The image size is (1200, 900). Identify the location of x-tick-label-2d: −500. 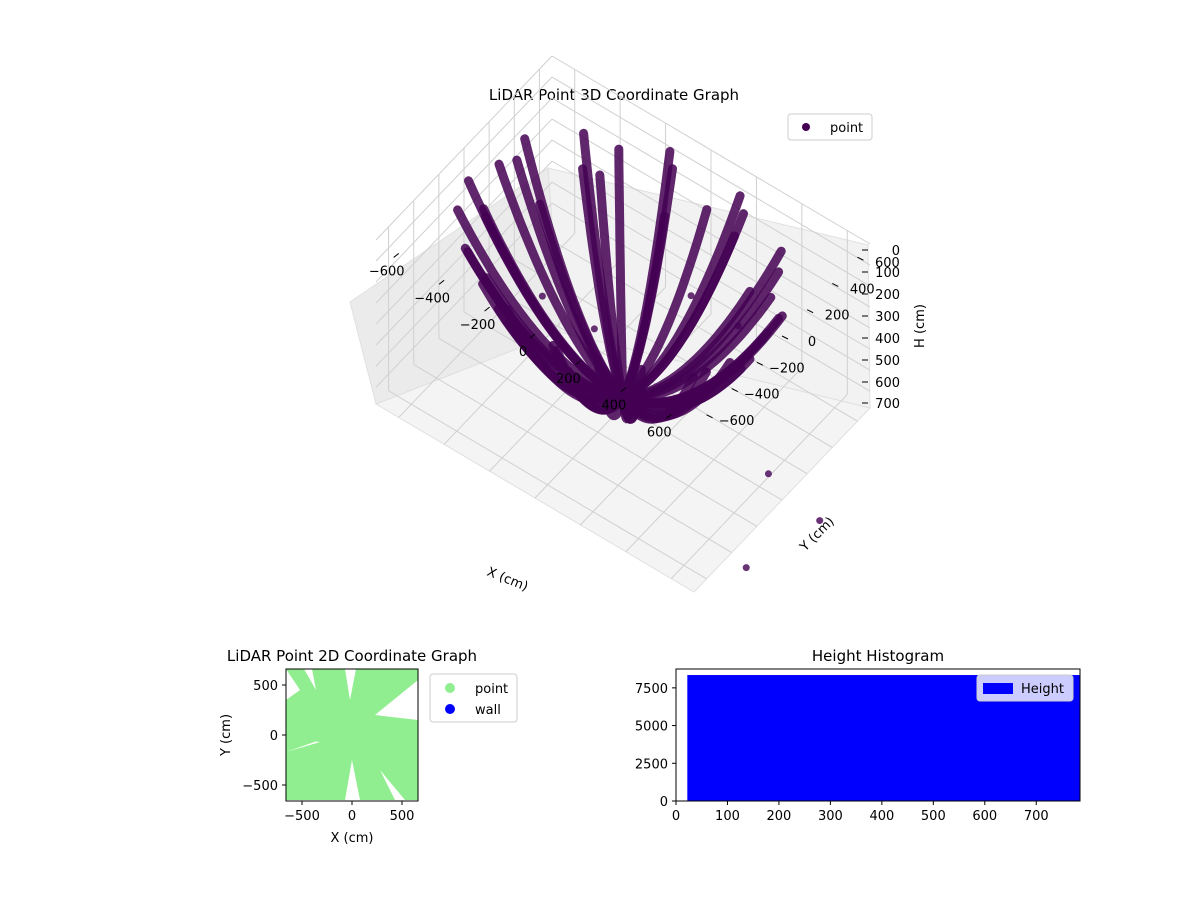
(302, 816).